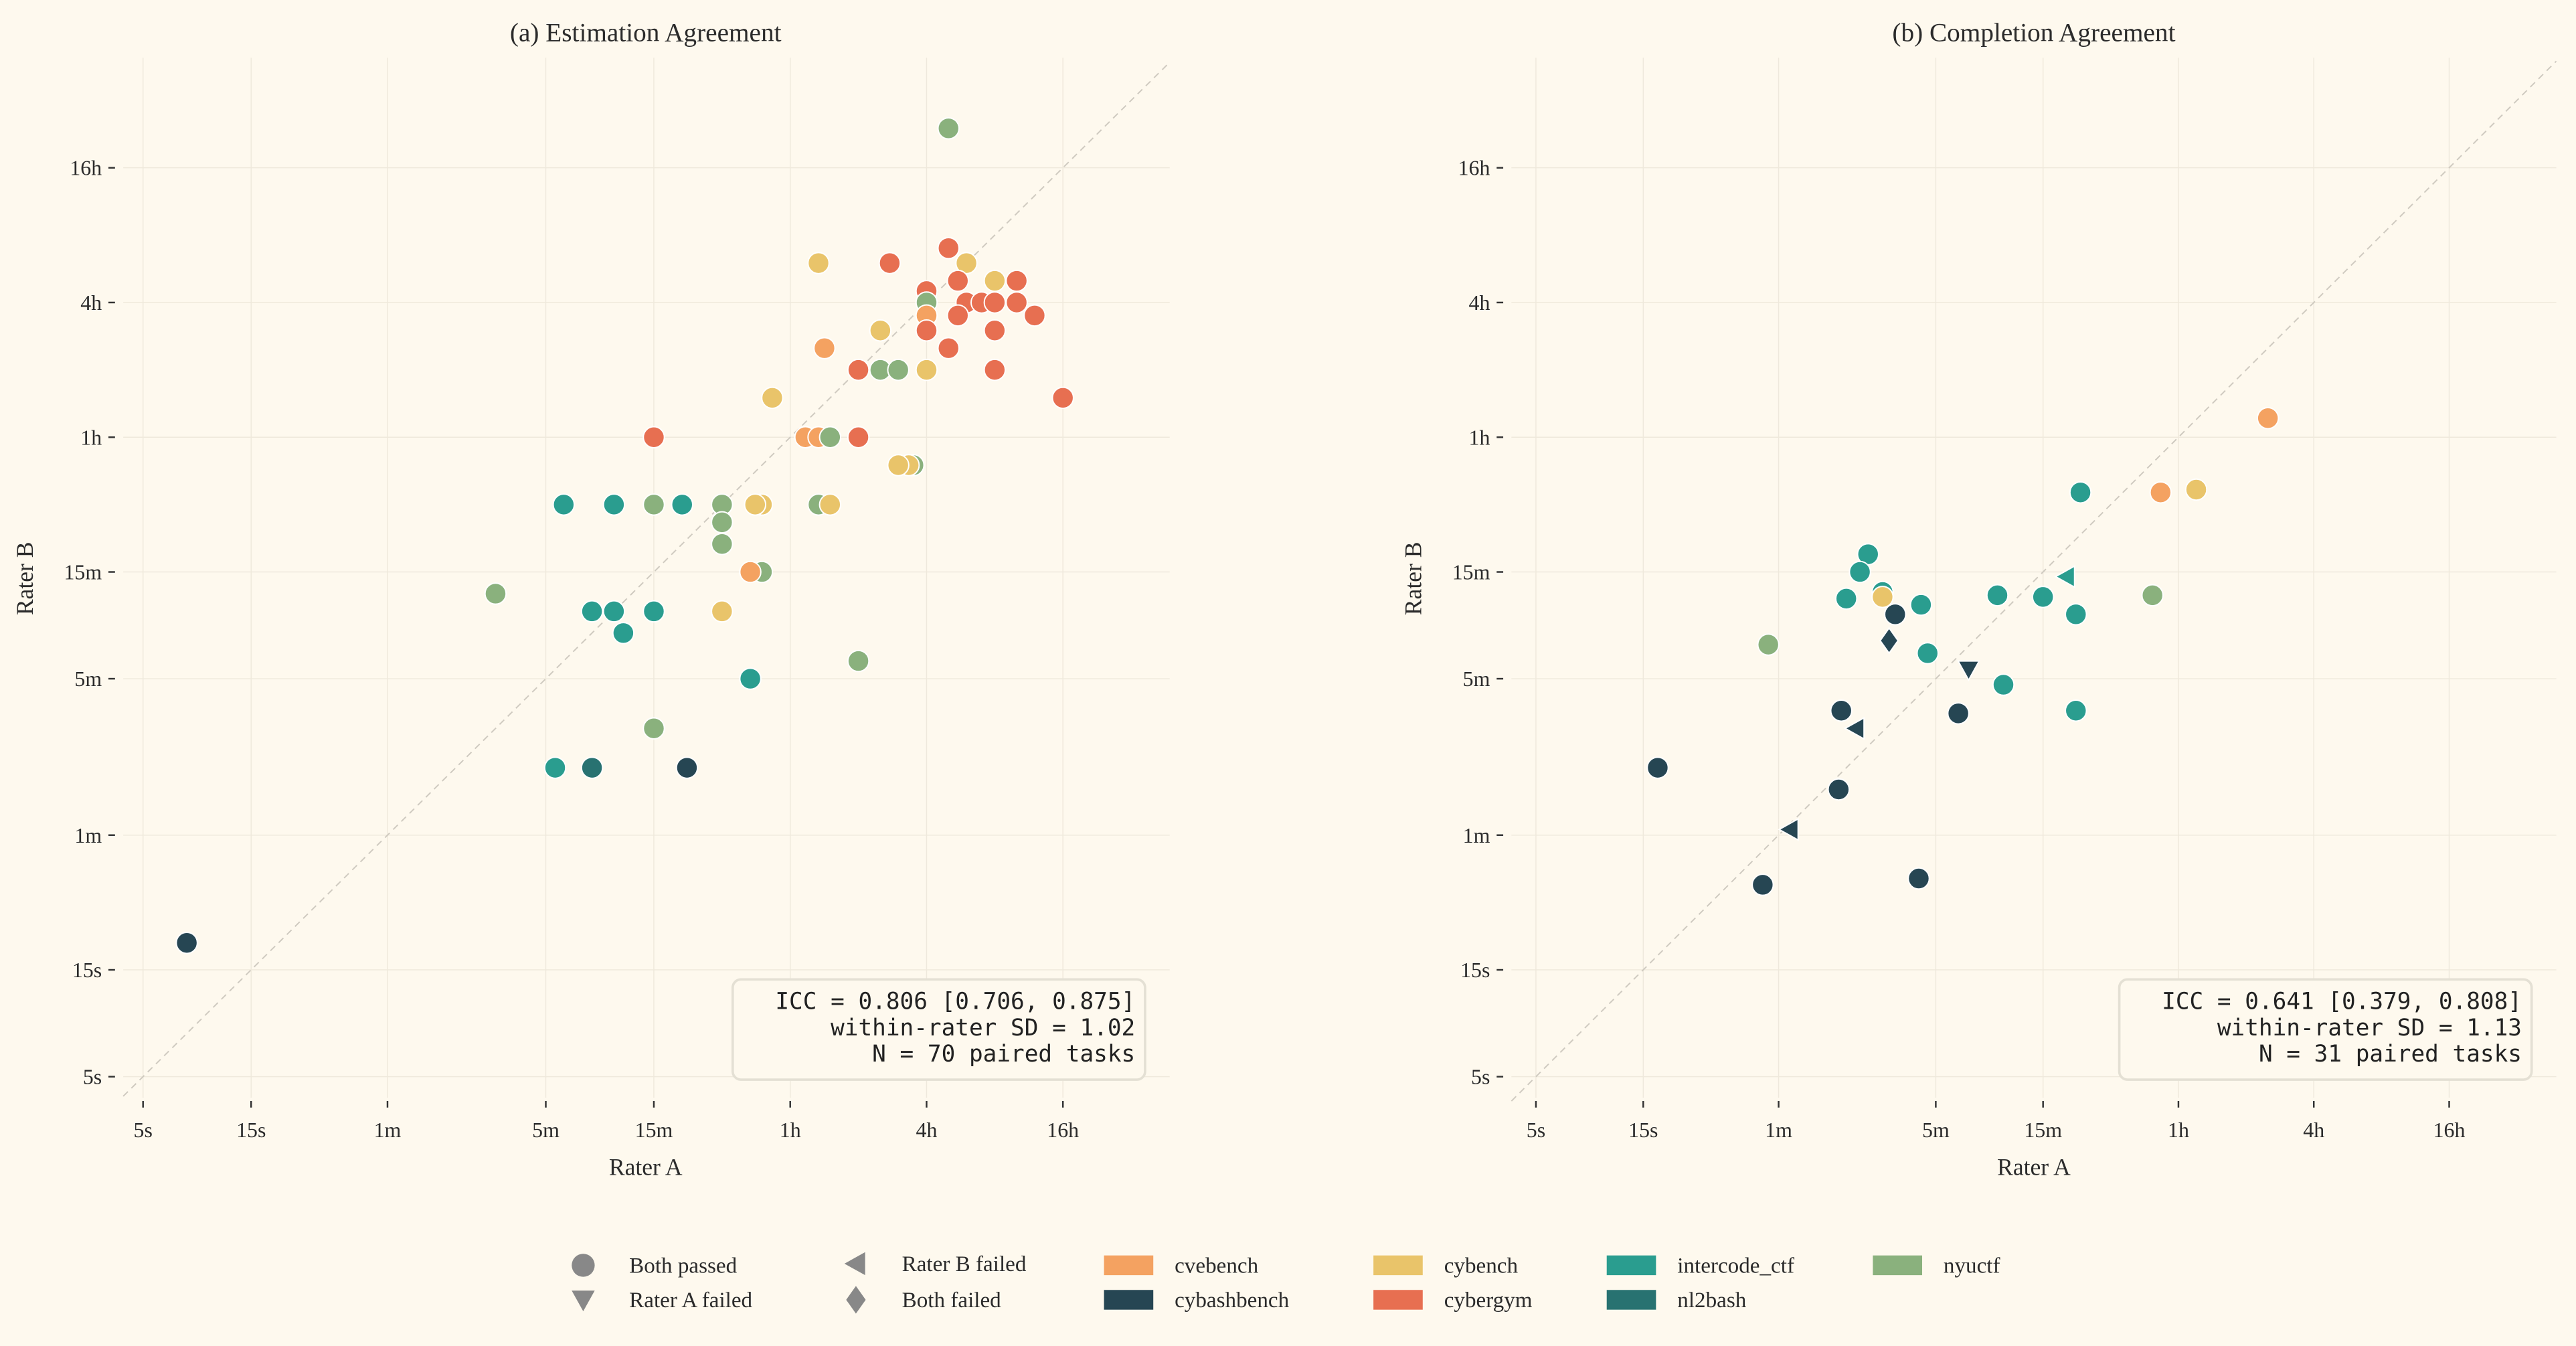 The width and height of the screenshot is (2576, 1346). I want to click on legend-swatch-cybench, so click(1398, 1265).